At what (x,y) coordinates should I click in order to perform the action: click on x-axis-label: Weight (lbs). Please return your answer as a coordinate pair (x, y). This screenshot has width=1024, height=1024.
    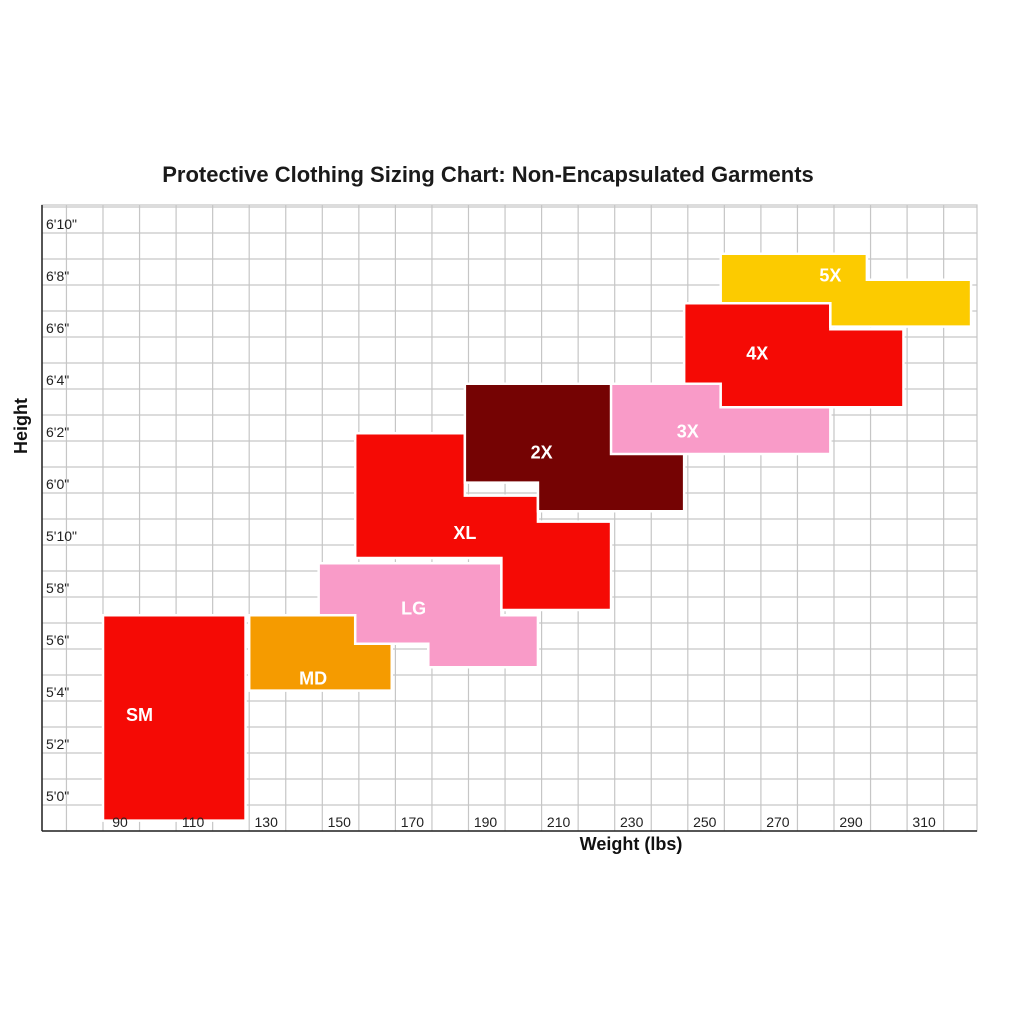
    Looking at the image, I should click on (631, 844).